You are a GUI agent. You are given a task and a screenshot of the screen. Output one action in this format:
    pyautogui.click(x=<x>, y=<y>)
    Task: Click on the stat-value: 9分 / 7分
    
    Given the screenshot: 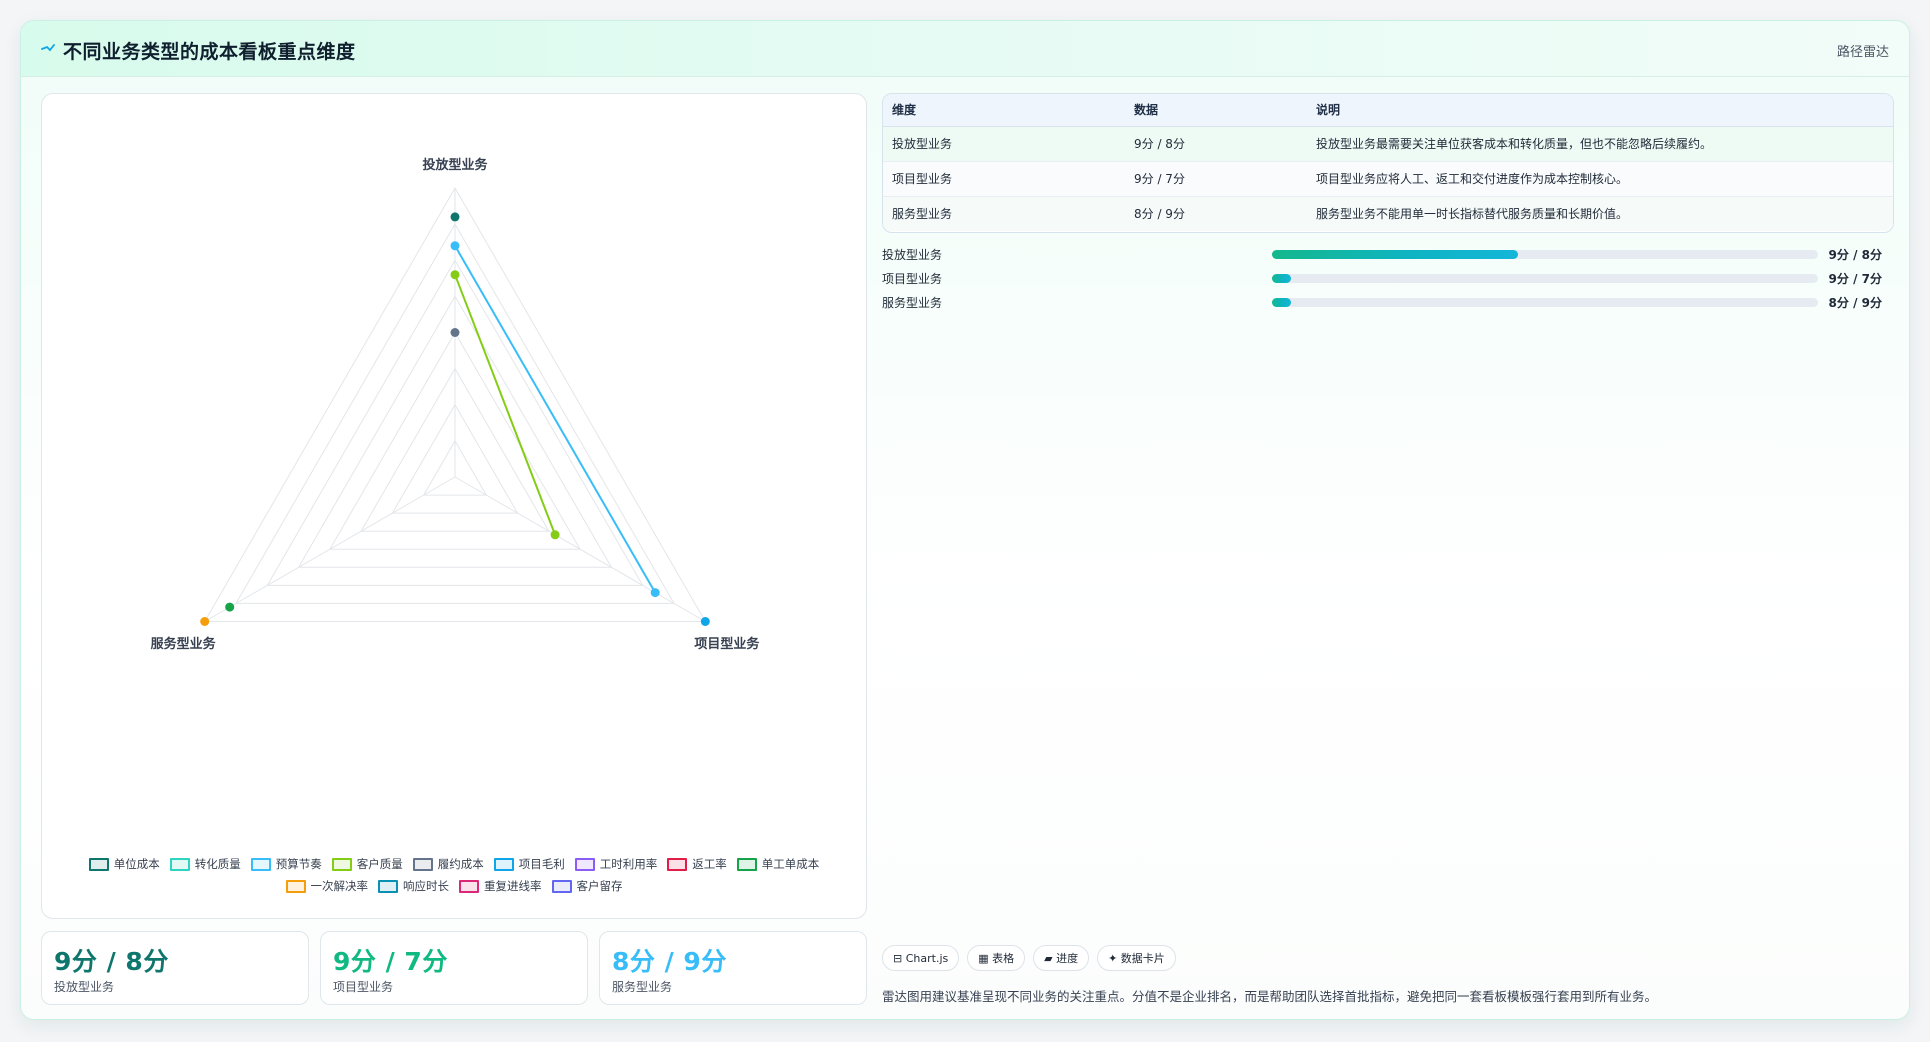 What is the action you would take?
    pyautogui.click(x=390, y=961)
    